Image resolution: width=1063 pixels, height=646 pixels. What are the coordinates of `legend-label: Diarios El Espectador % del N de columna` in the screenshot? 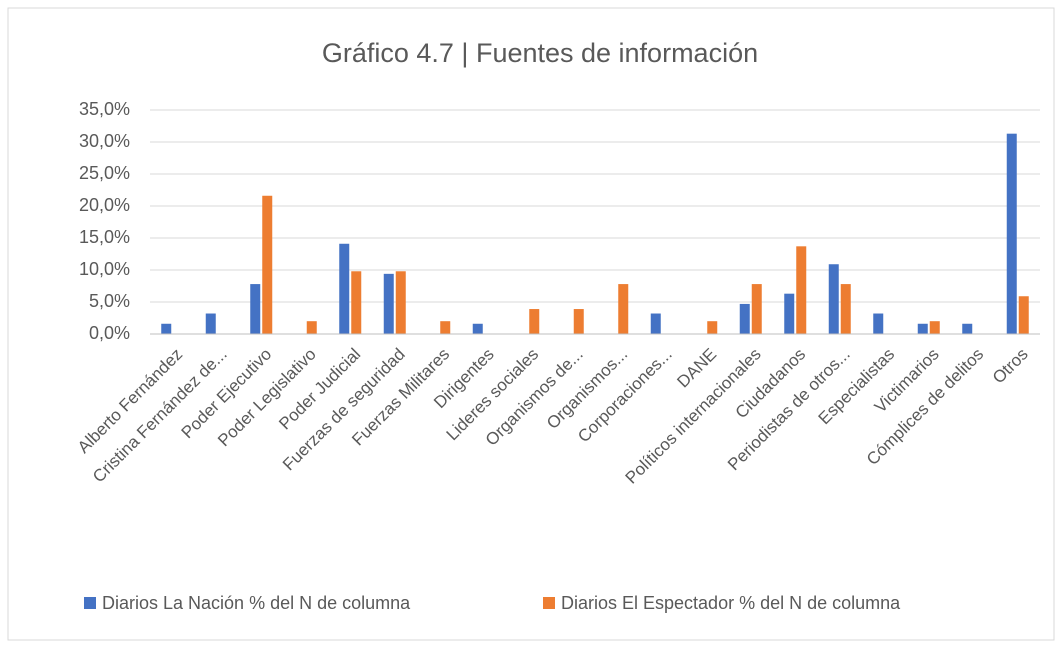 It's located at (731, 603).